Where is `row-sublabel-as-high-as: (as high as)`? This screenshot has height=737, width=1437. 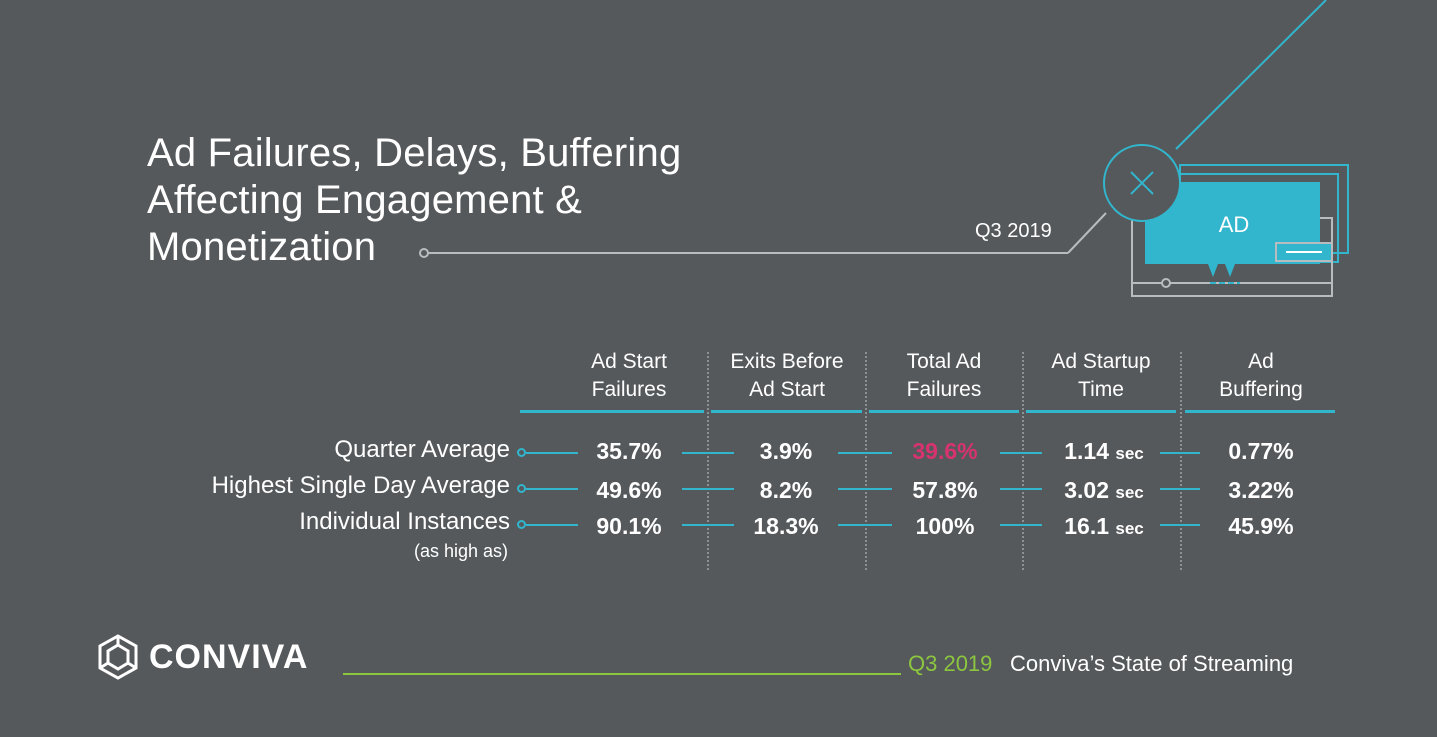 row-sublabel-as-high-as: (as high as) is located at coordinates (460, 551).